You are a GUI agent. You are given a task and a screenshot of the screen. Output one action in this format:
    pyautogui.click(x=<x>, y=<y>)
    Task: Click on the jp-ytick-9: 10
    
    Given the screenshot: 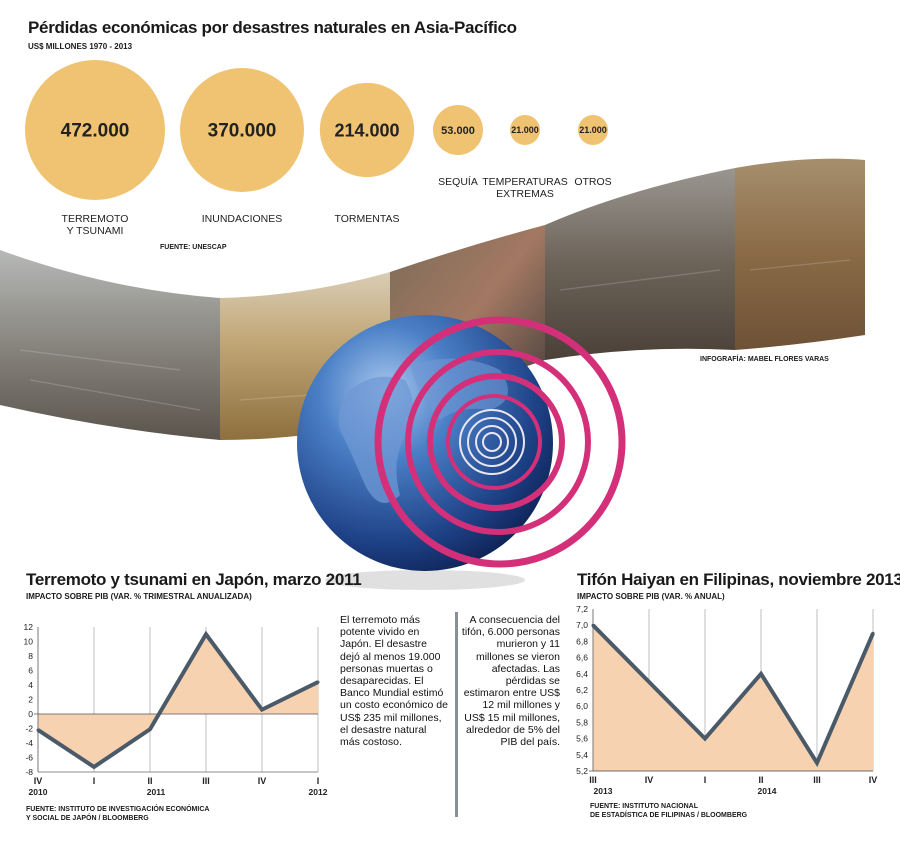 What is the action you would take?
    pyautogui.click(x=29, y=642)
    